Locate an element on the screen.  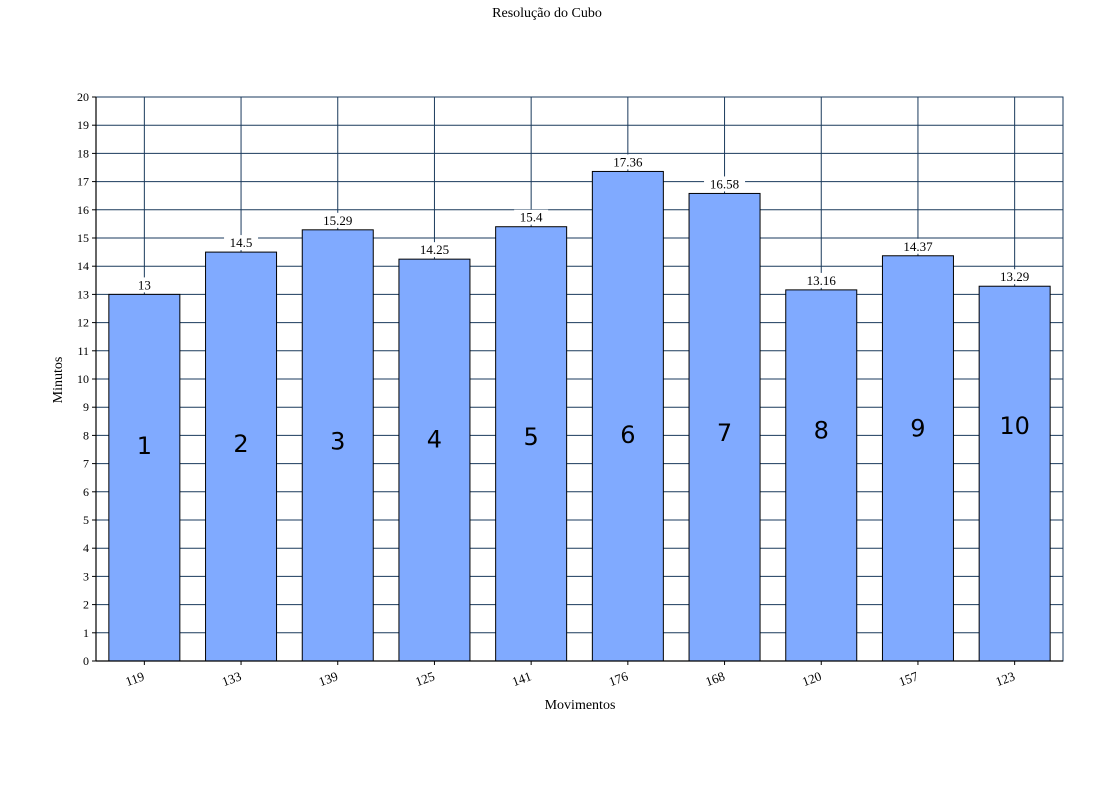
x-tick-label: 168 is located at coordinates (714, 678).